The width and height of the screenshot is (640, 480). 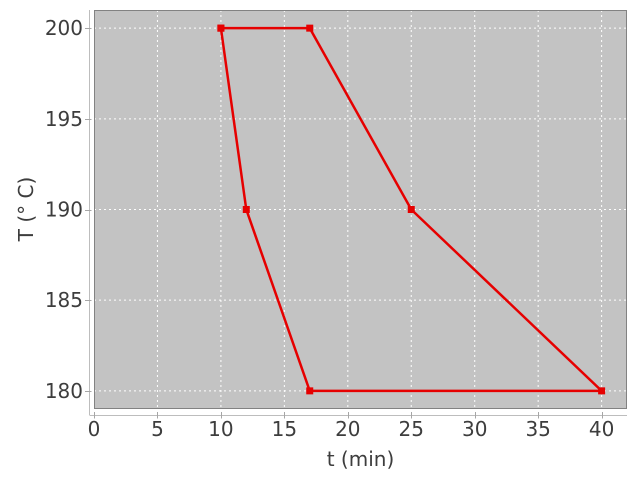 I want to click on x-tick-label: 0, so click(x=94, y=429).